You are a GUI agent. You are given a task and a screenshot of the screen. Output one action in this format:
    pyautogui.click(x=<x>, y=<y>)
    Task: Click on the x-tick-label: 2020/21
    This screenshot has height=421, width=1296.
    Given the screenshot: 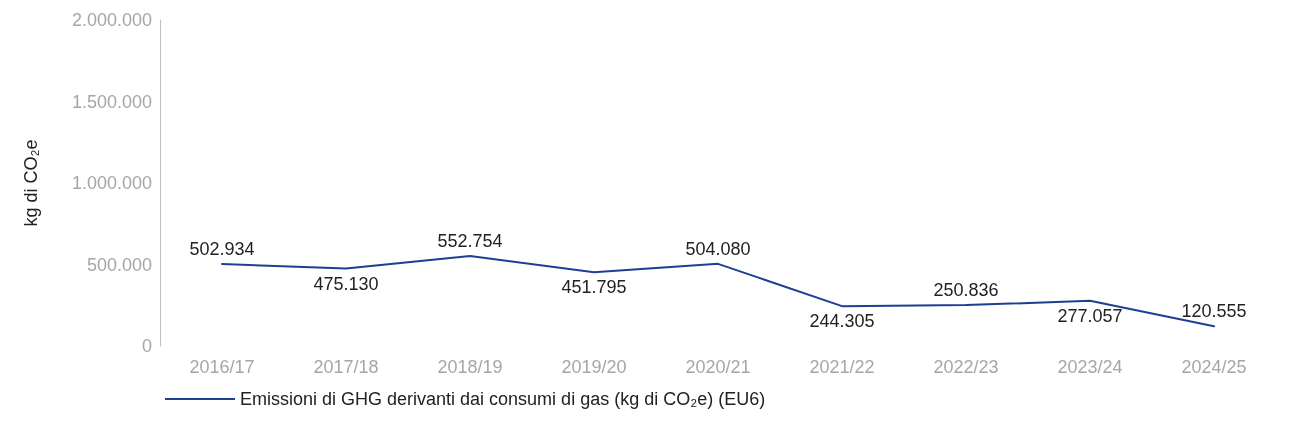 What is the action you would take?
    pyautogui.click(x=718, y=367)
    